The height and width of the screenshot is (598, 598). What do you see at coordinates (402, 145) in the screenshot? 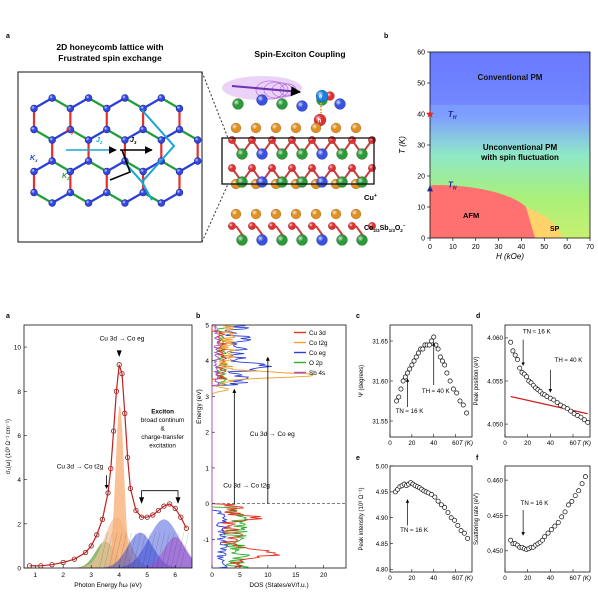
I see `y-axis-label: T (K)` at bounding box center [402, 145].